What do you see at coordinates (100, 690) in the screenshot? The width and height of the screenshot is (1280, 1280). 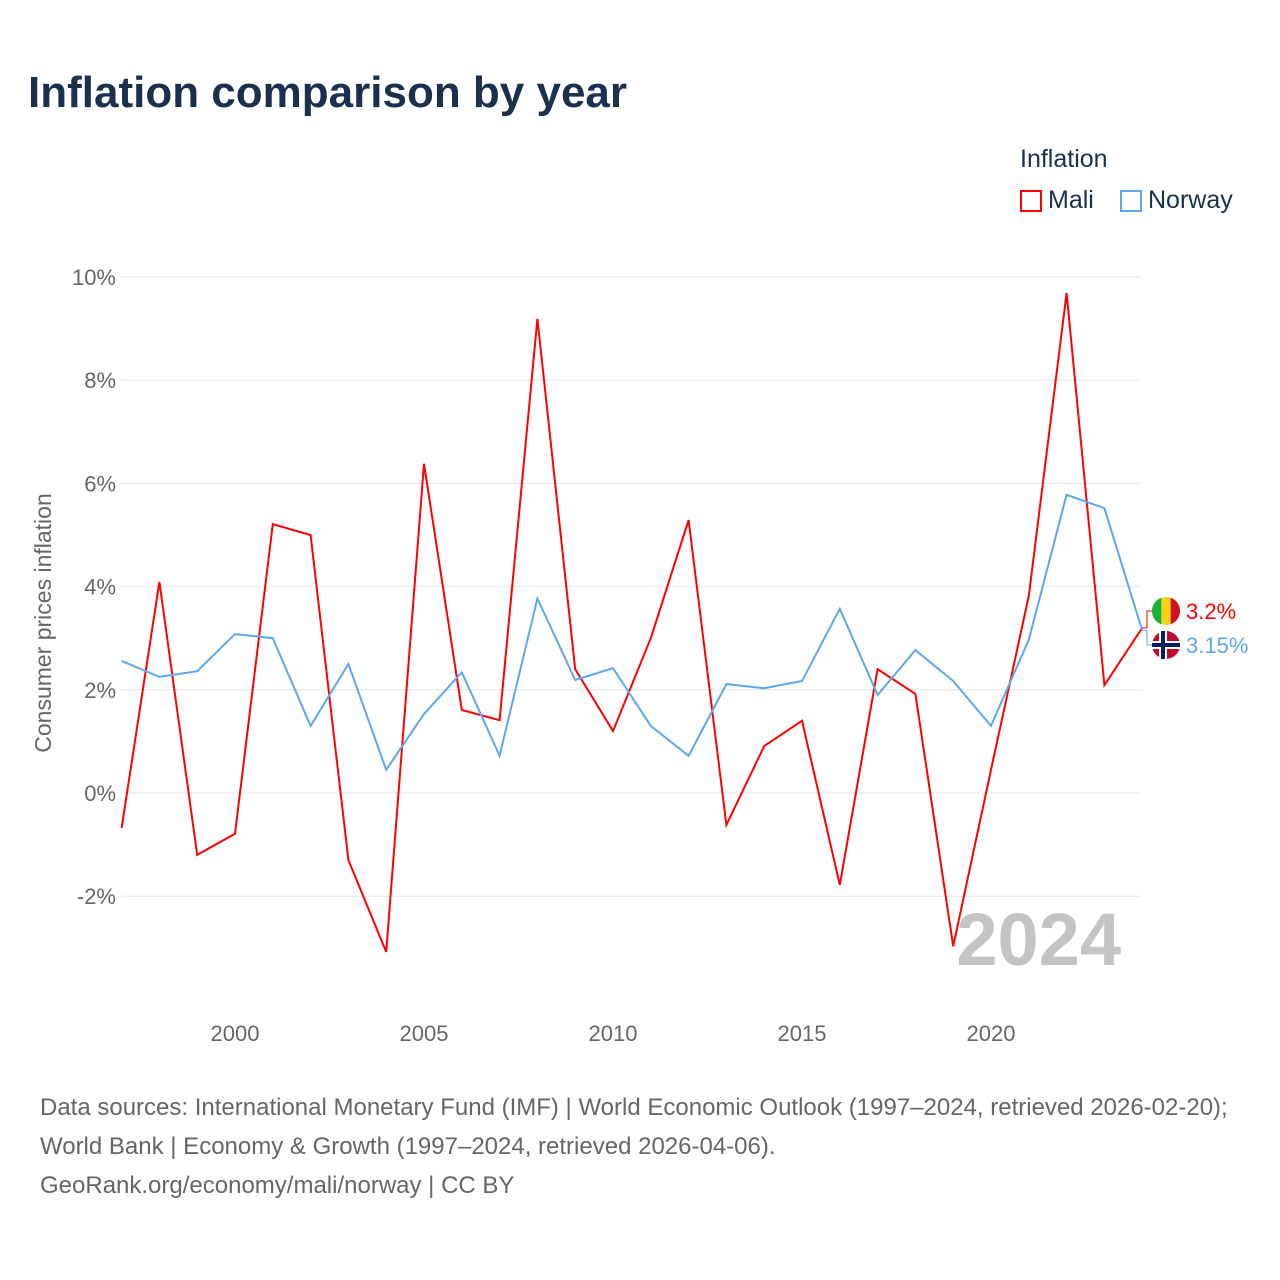 I see `y-tick-label: 2%` at bounding box center [100, 690].